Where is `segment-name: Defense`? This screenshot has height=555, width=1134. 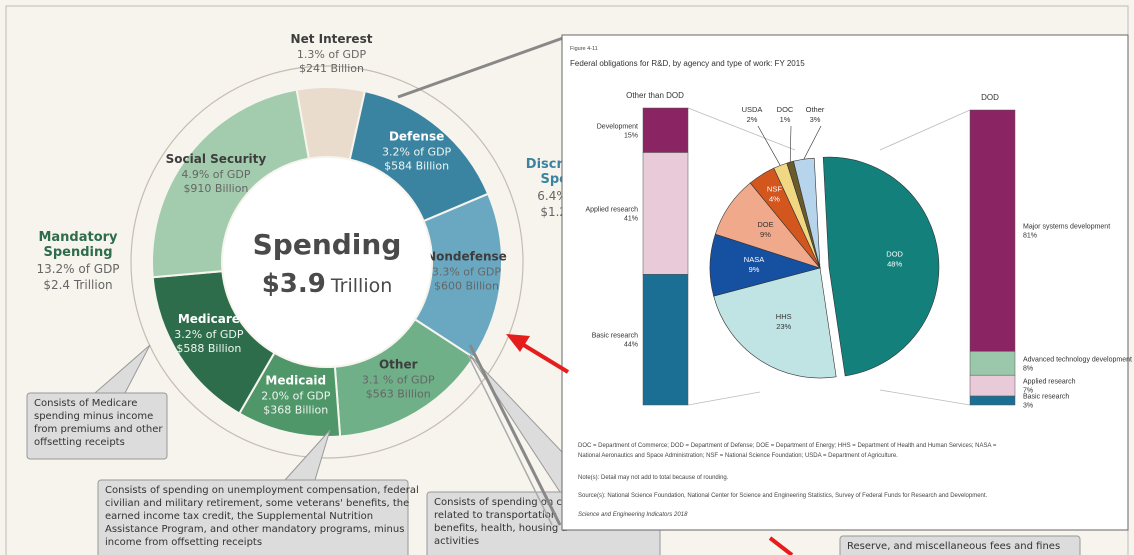 segment-name: Defense is located at coordinates (416, 136).